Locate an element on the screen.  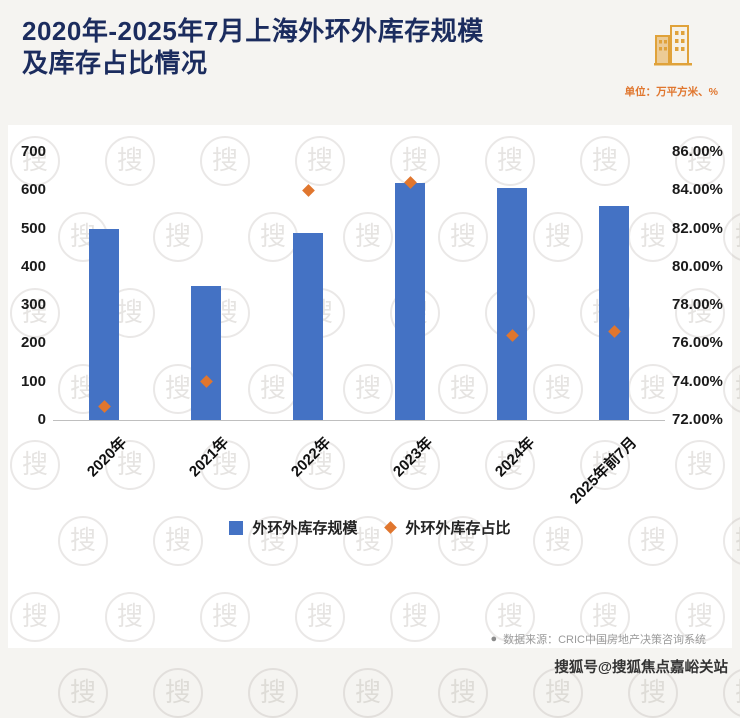
scatter-point is located at coordinates (308, 190).